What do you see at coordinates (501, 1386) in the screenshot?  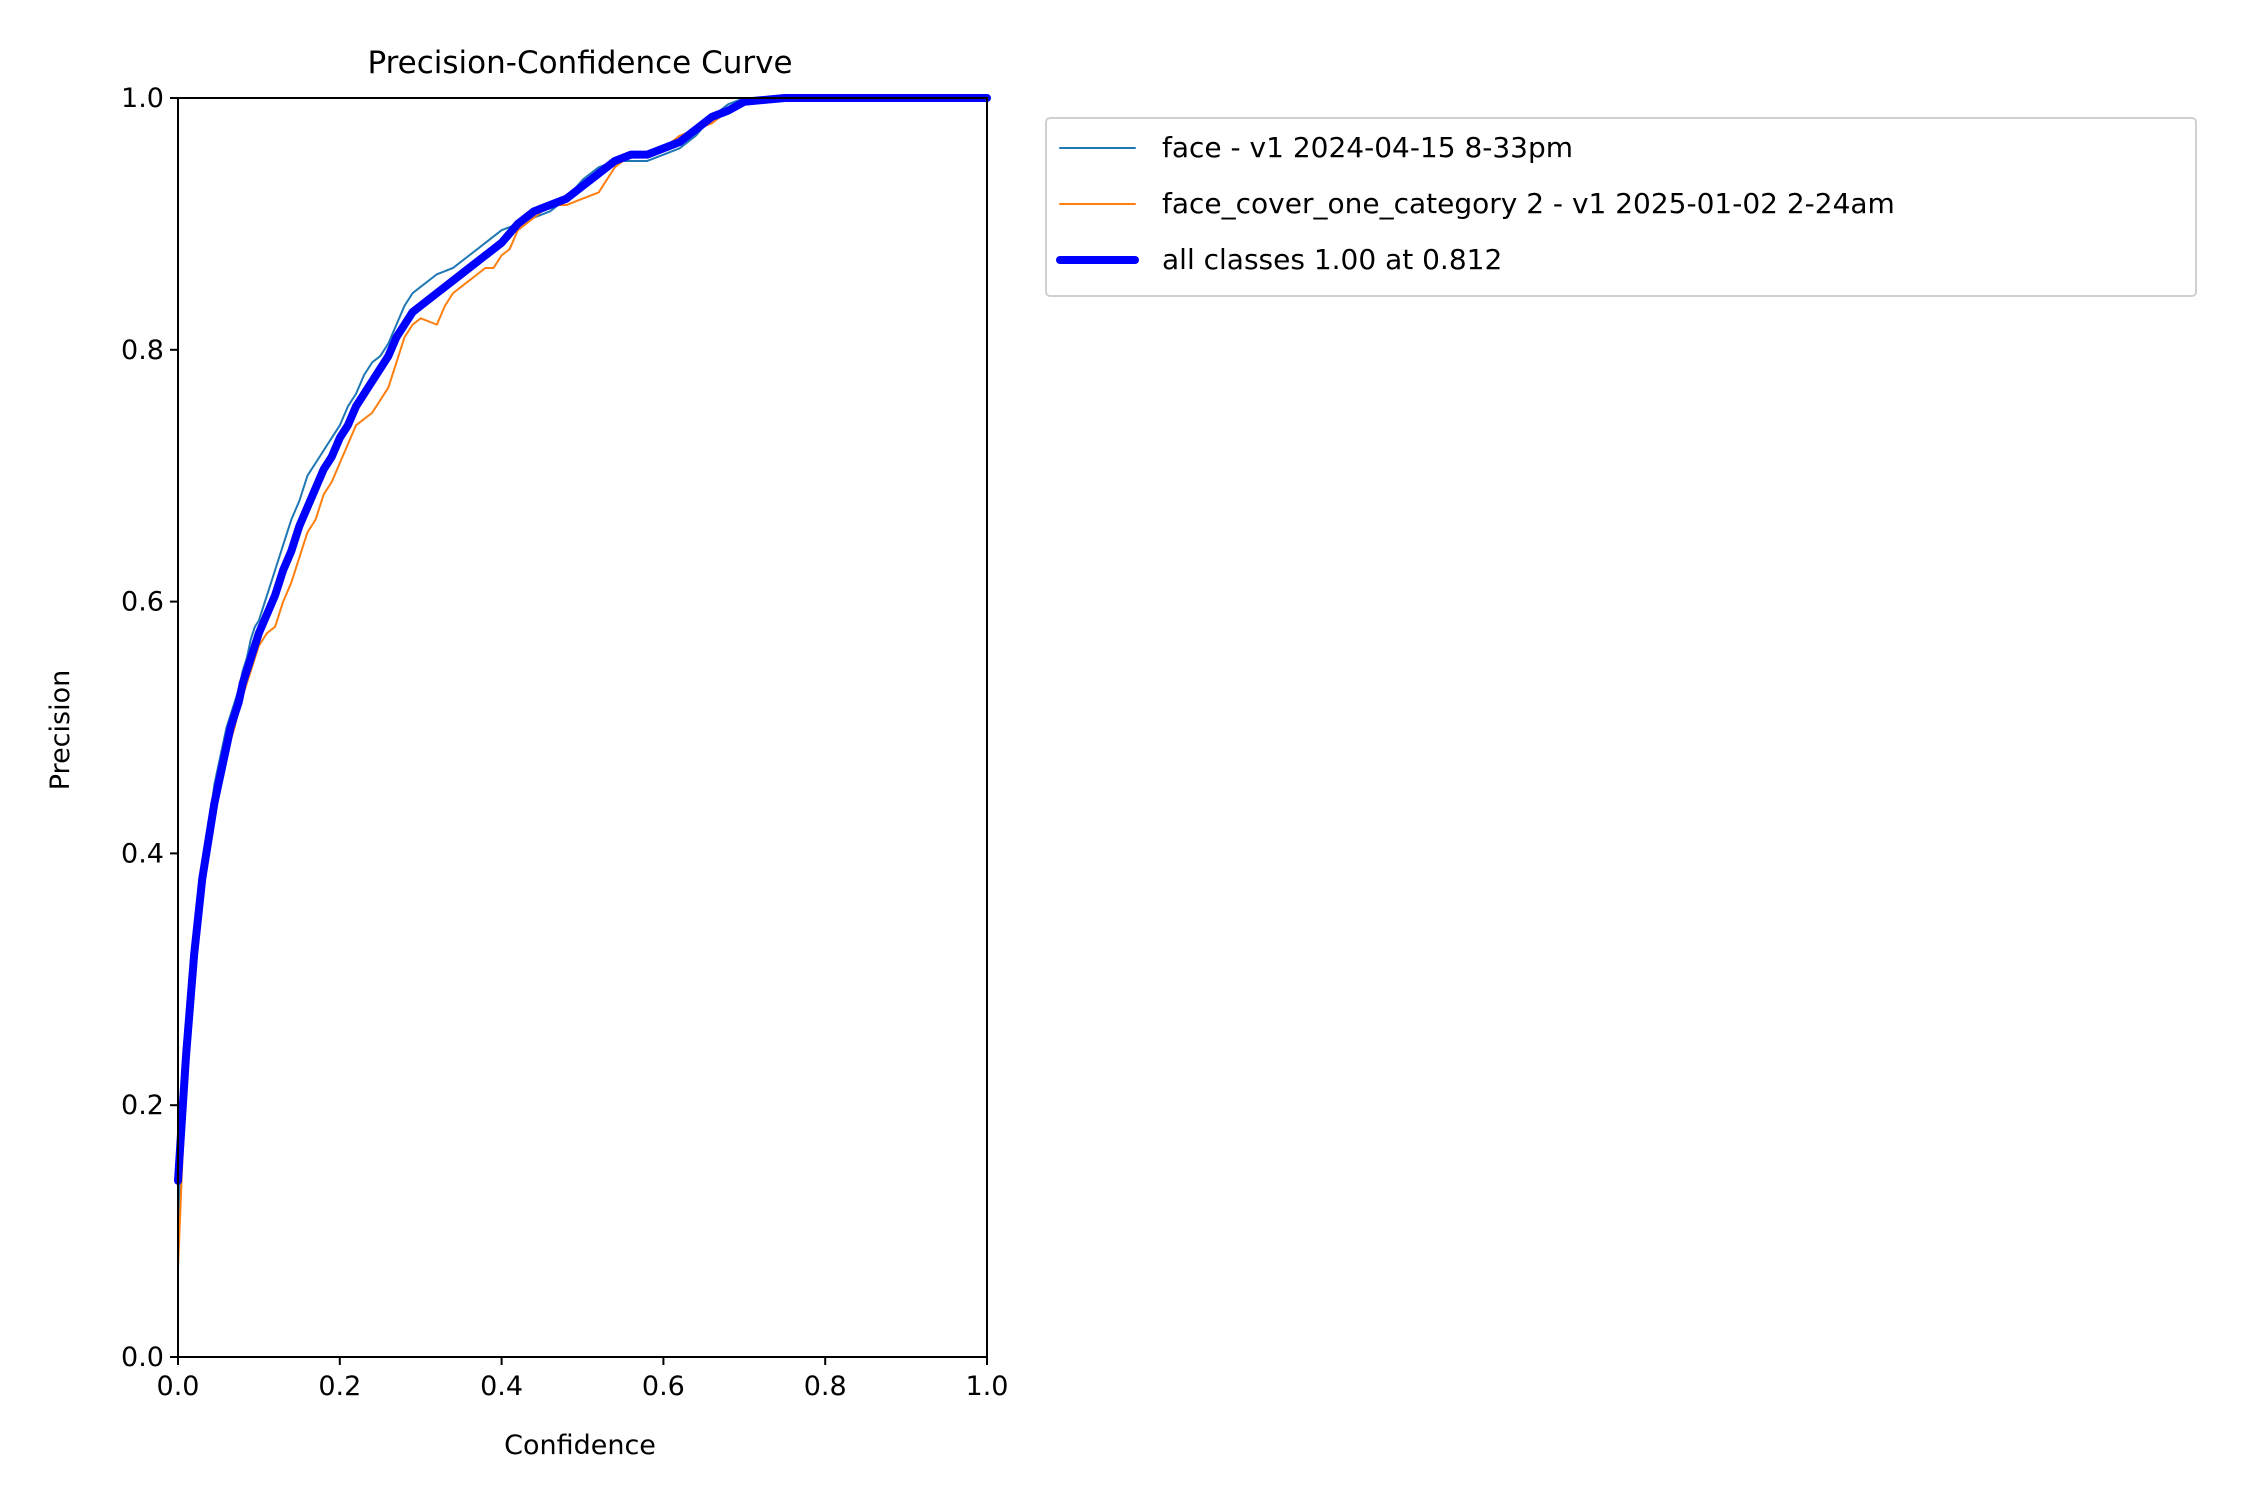 I see `x-tick-label-3: 0.4` at bounding box center [501, 1386].